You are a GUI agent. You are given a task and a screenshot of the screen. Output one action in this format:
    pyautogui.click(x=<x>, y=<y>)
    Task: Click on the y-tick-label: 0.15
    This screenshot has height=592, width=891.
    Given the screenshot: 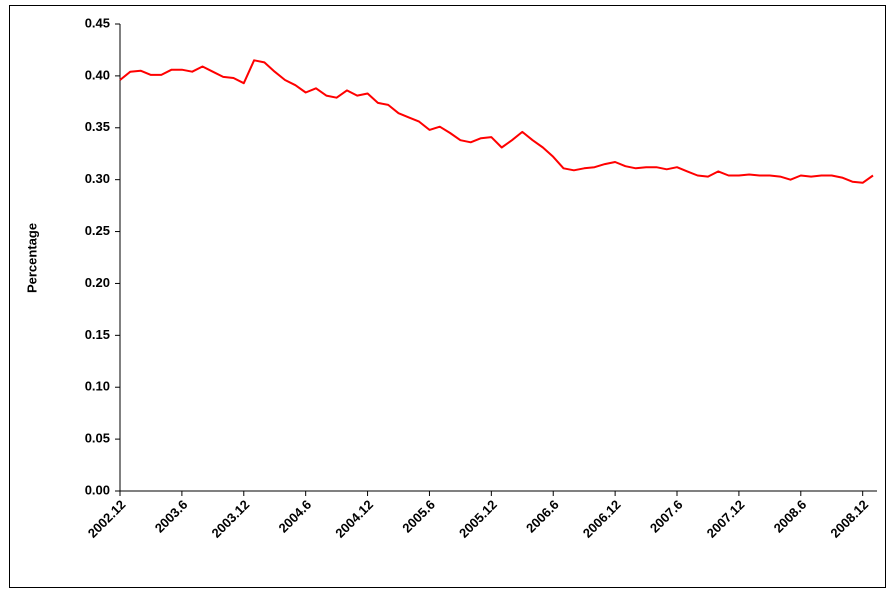 What is the action you would take?
    pyautogui.click(x=97, y=334)
    